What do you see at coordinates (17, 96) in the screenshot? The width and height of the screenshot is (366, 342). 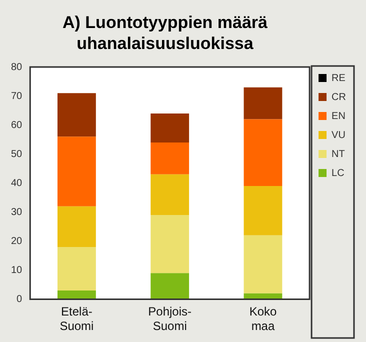 I see `y-tick-label: 70` at bounding box center [17, 96].